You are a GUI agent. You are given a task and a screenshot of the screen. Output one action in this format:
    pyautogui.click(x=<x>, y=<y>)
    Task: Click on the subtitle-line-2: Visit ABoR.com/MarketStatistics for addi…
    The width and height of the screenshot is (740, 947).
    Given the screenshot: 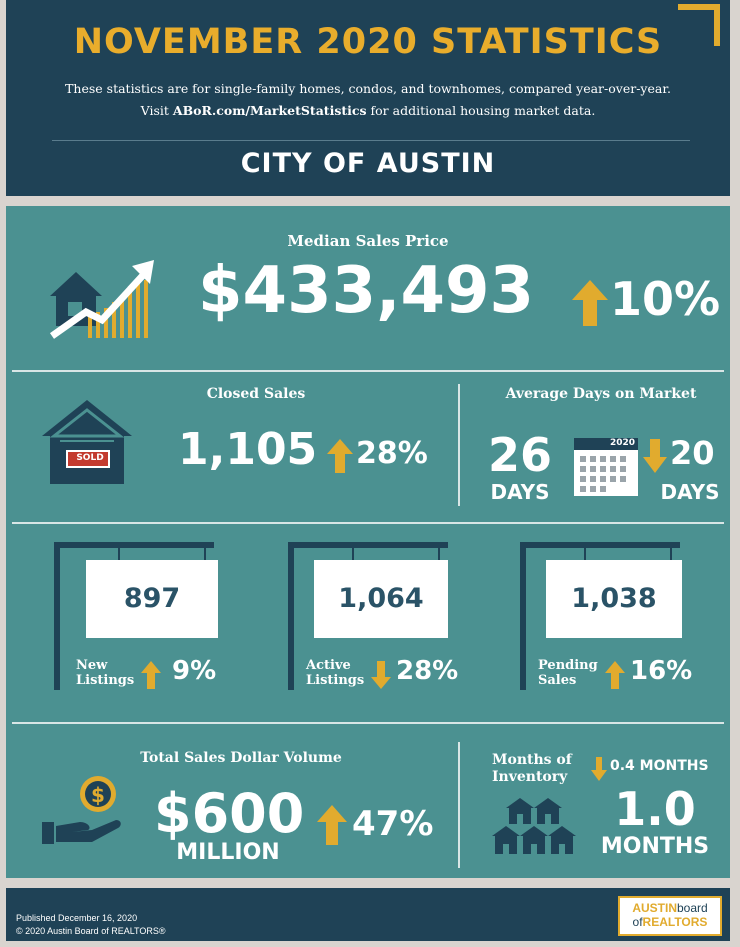 What is the action you would take?
    pyautogui.click(x=368, y=111)
    